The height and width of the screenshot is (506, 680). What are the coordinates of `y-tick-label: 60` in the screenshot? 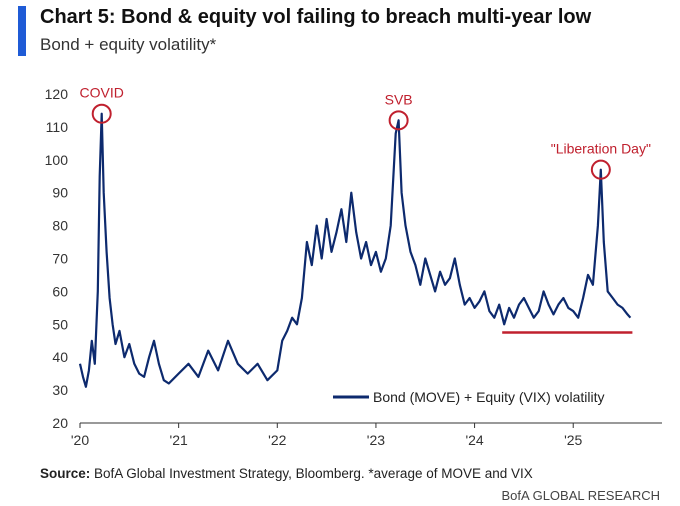 It's located at (60, 291).